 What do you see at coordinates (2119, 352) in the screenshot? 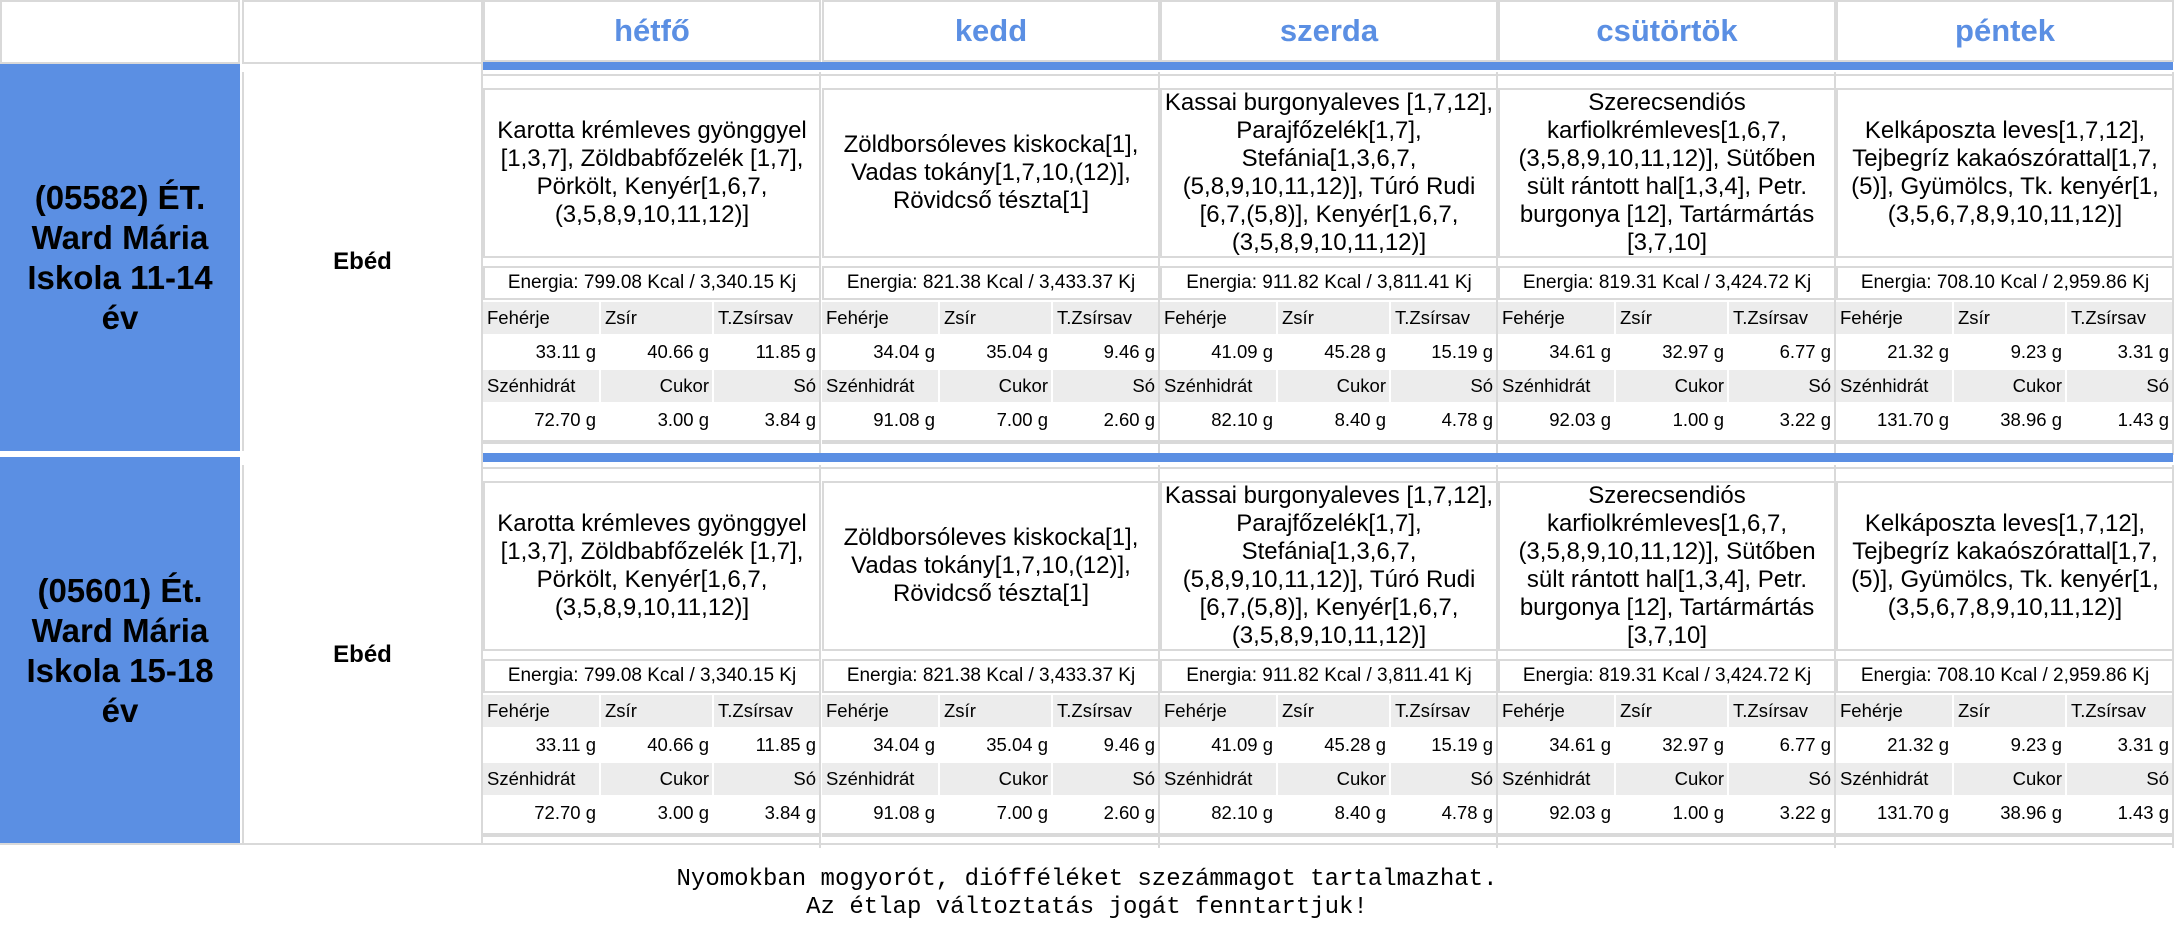
I see `nutrient-value: 3.31 g` at bounding box center [2119, 352].